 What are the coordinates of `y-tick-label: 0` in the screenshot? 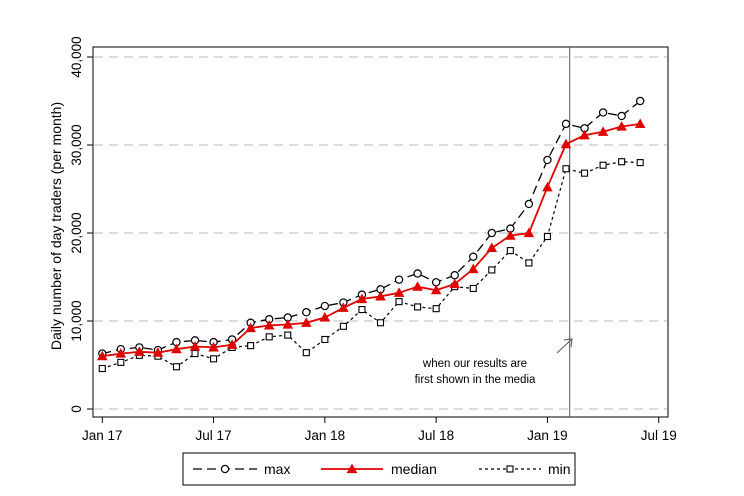 It's located at (76, 409).